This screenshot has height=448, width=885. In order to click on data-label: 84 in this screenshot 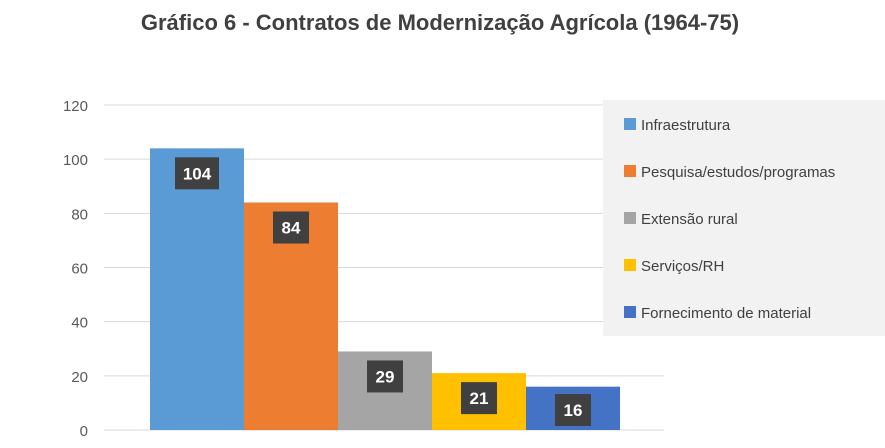, I will do `click(291, 228)`.